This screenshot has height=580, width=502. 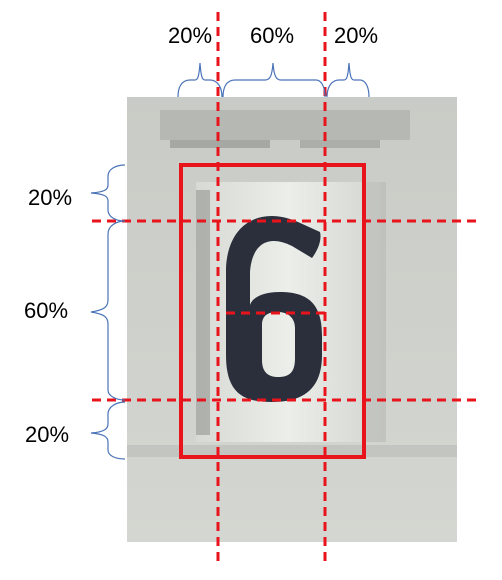 I want to click on label-top-right: 20%, so click(x=356, y=35).